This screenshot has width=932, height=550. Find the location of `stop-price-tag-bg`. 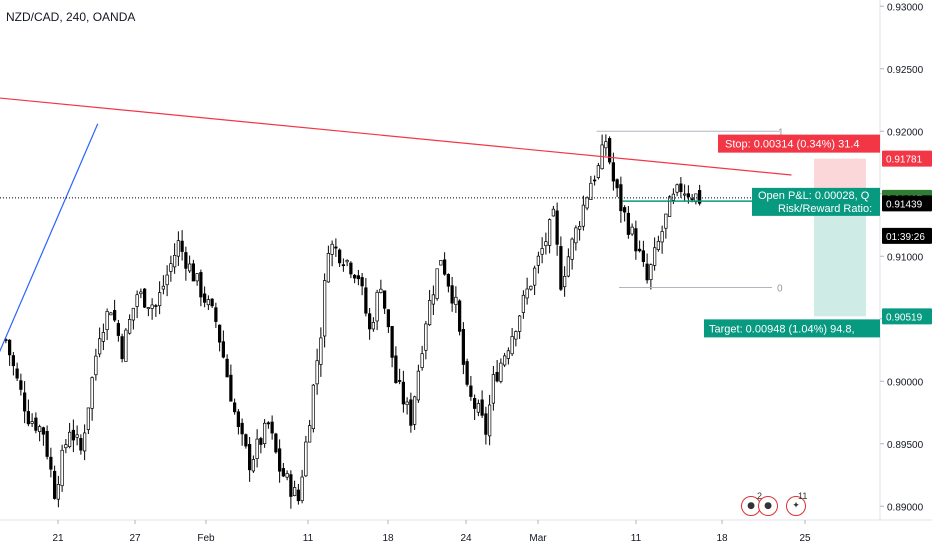

stop-price-tag-bg is located at coordinates (907, 158).